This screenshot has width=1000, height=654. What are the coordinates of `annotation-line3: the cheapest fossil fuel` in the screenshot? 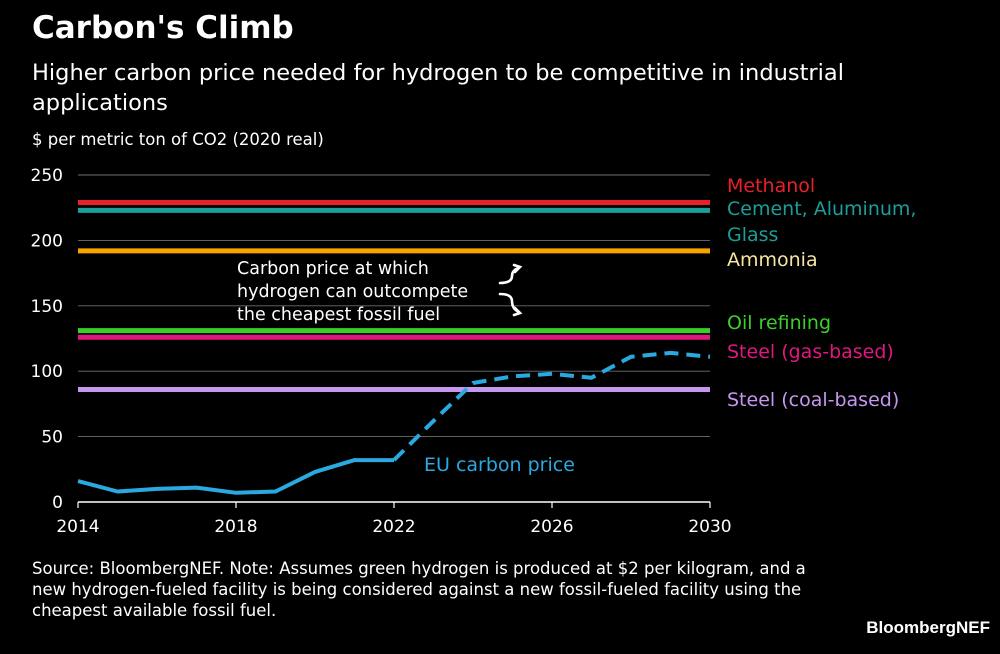 It's located at (338, 315).